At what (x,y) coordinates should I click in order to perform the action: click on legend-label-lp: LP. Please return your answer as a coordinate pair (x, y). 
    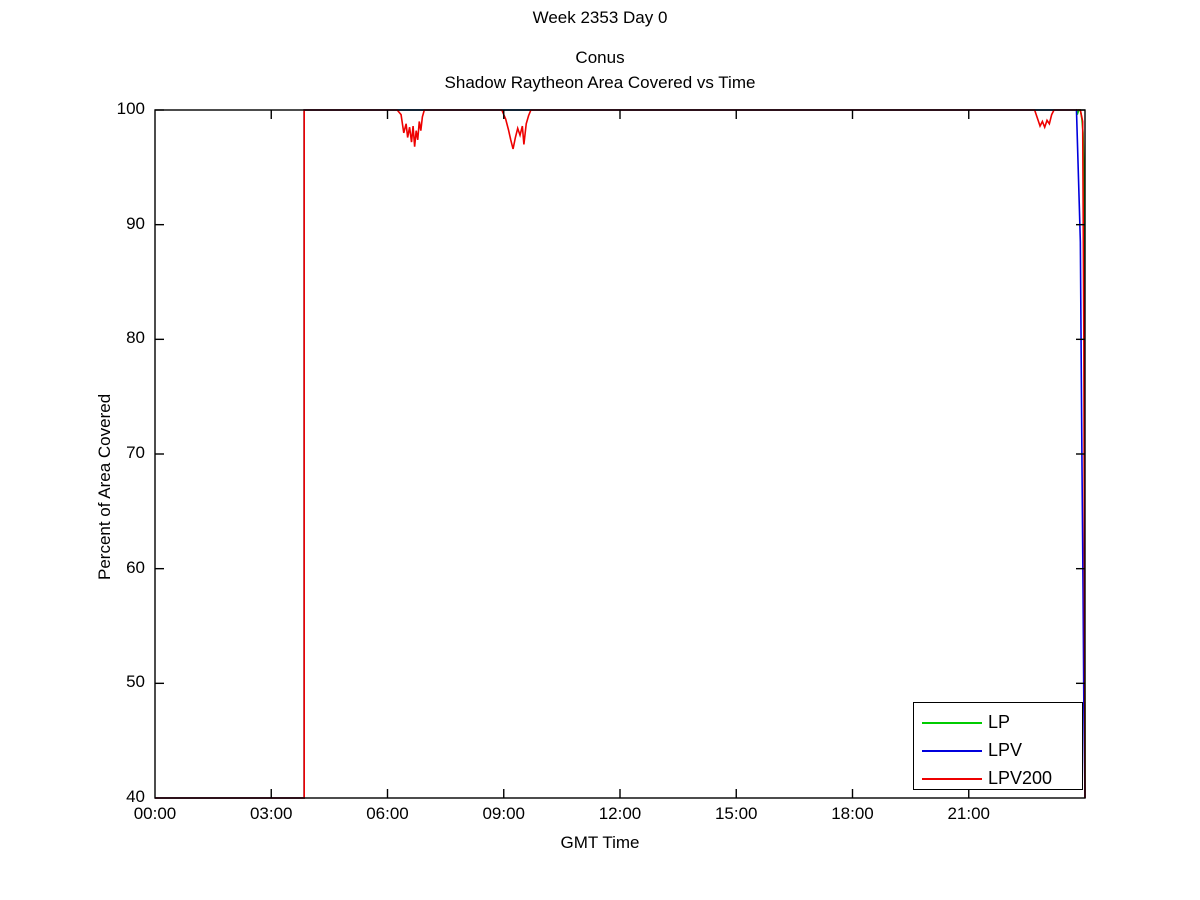
    Looking at the image, I should click on (999, 722).